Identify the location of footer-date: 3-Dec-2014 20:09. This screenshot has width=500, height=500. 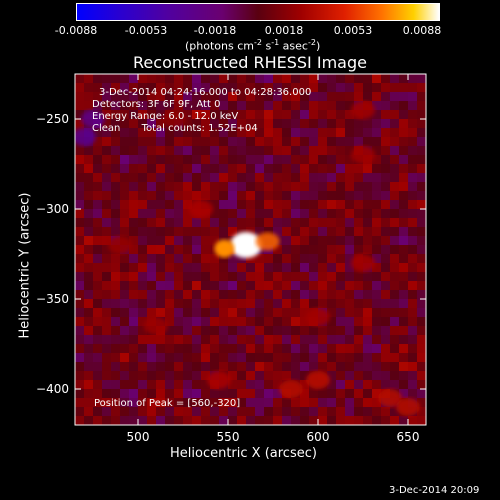
(434, 490).